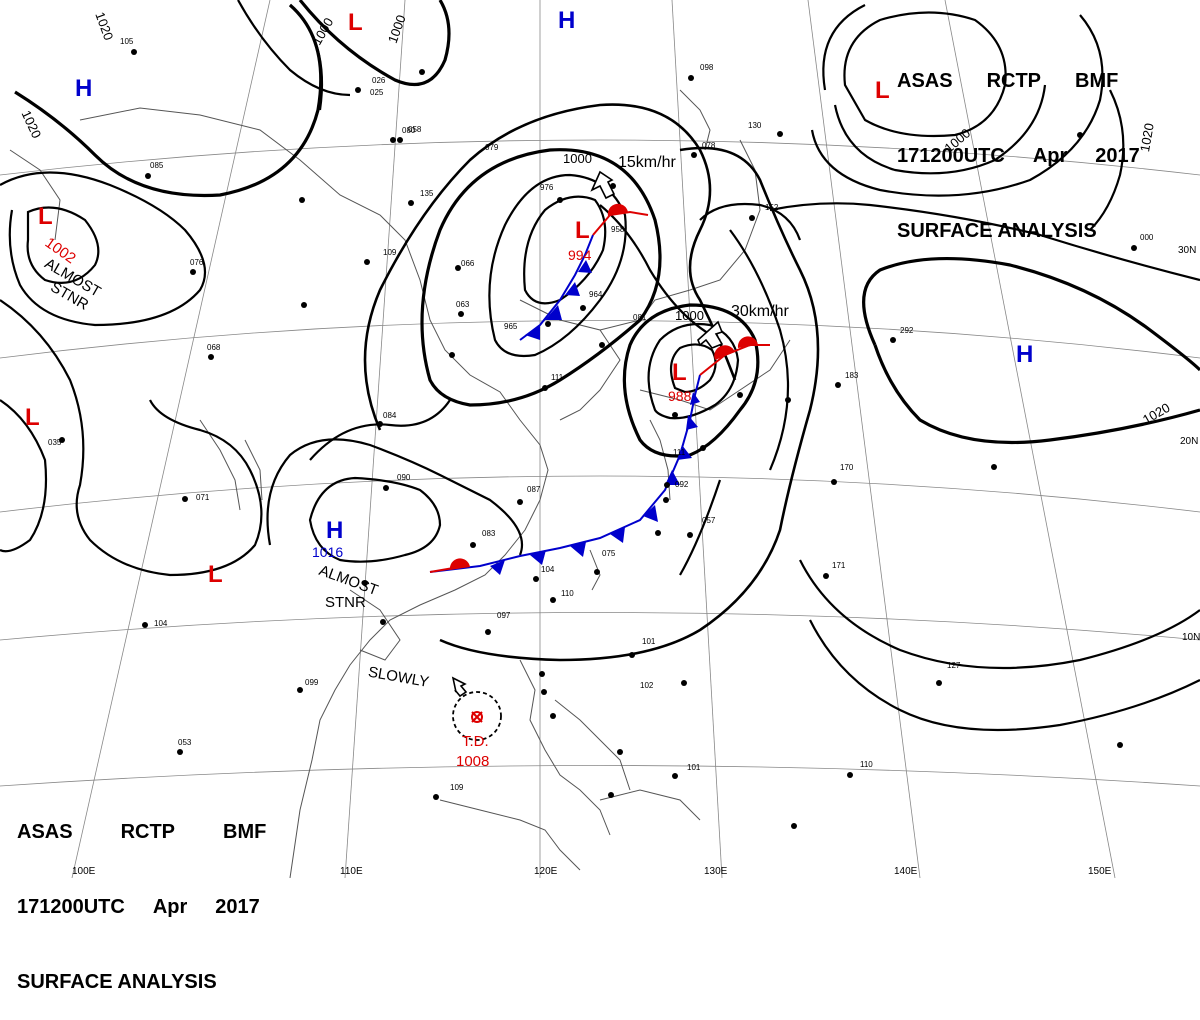 This screenshot has width=1200, height=1020. I want to click on station-pressure-label: 075, so click(609, 553).